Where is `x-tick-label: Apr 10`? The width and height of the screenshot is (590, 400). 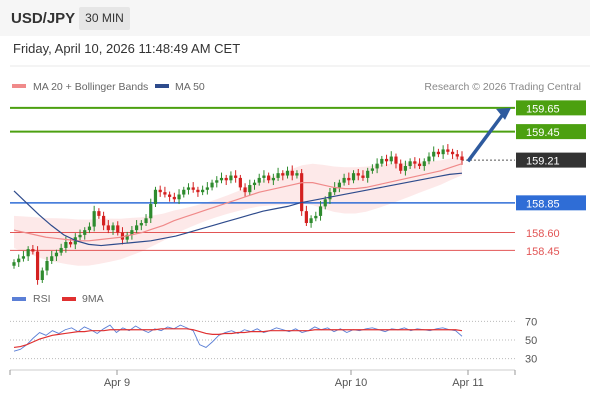 x-tick-label: Apr 10 is located at coordinates (351, 383).